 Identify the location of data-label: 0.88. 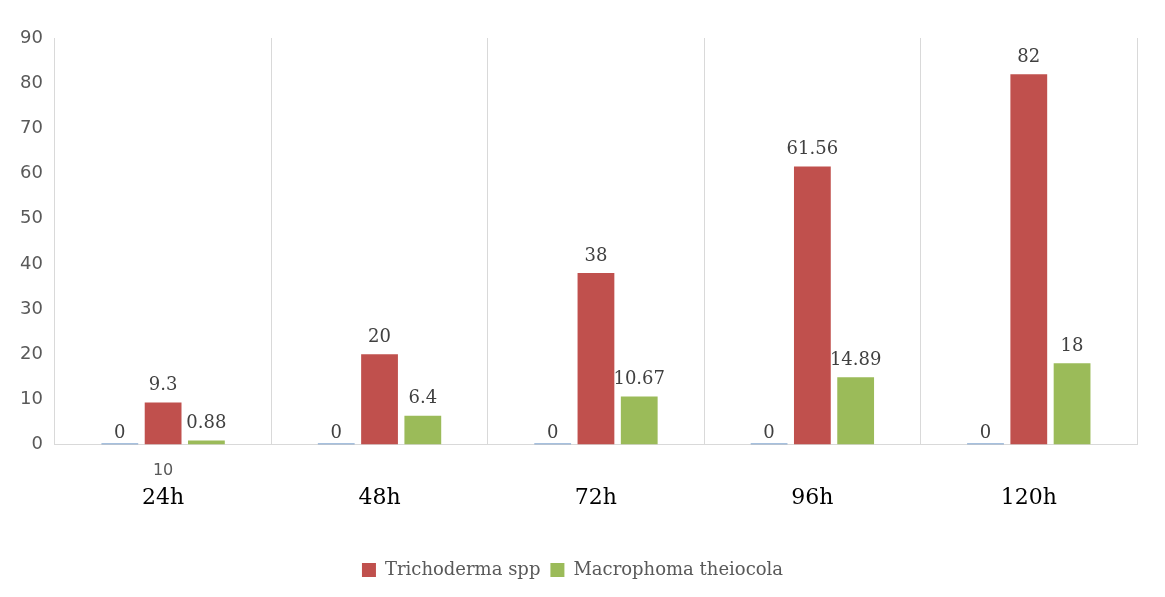
(206, 422).